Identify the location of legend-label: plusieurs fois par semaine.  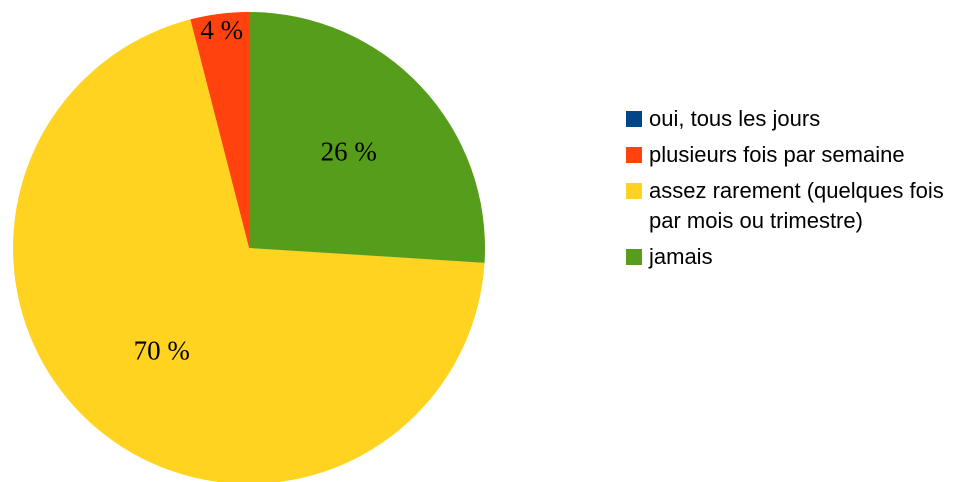
(777, 154).